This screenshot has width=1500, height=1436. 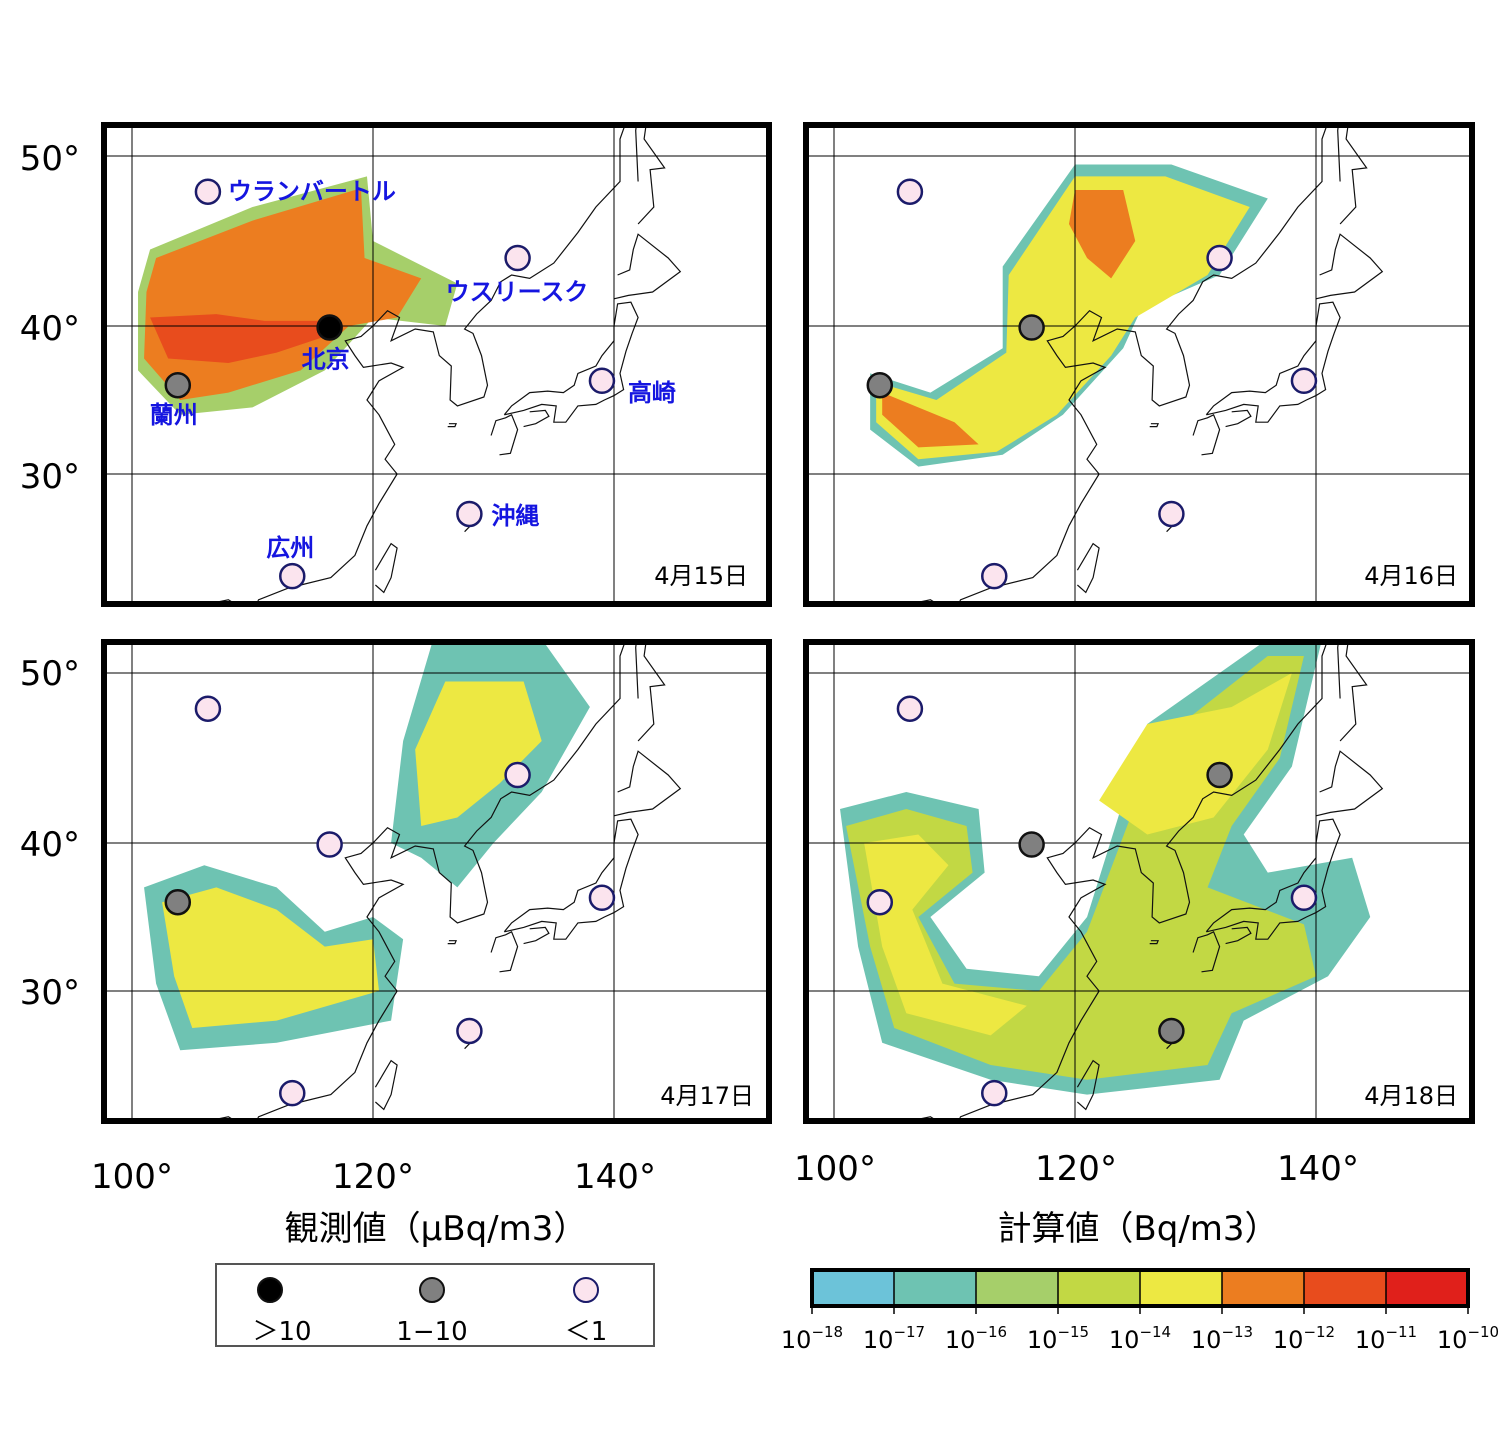 I want to click on y-label-40-bottom: 40°, so click(x=50, y=845).